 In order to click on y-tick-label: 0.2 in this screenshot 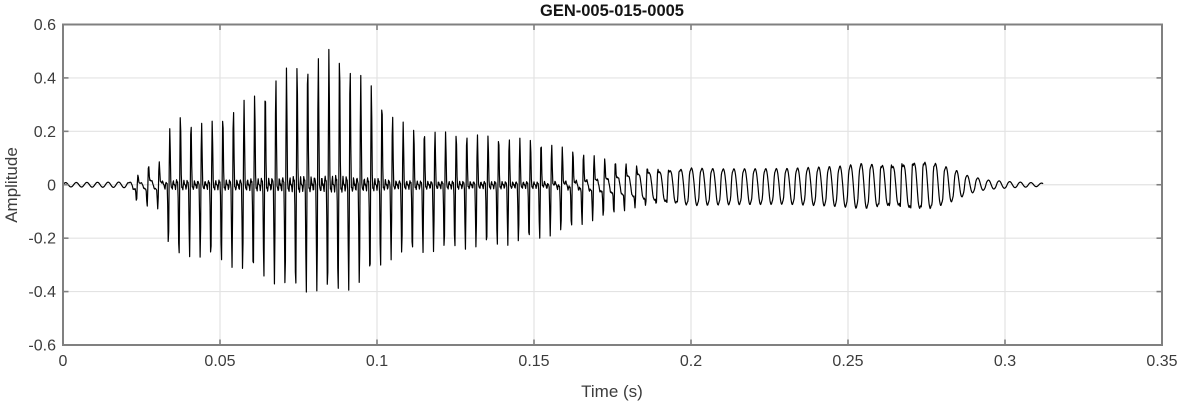, I will do `click(45, 132)`.